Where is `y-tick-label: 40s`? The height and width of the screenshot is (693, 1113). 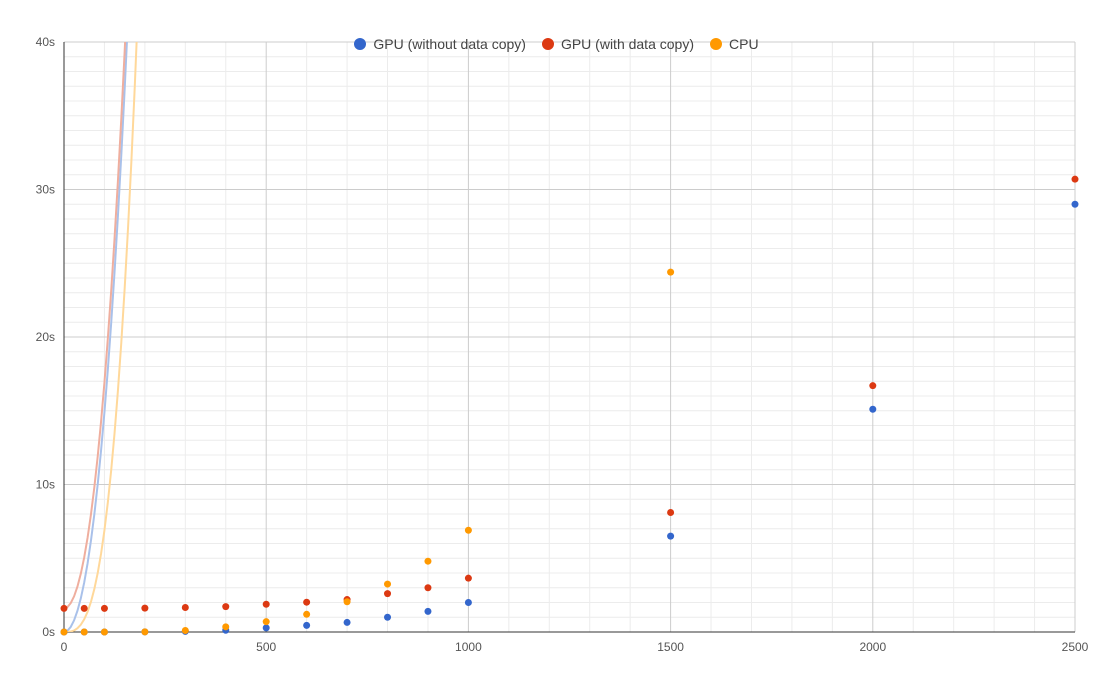
y-tick-label: 40s is located at coordinates (45, 42).